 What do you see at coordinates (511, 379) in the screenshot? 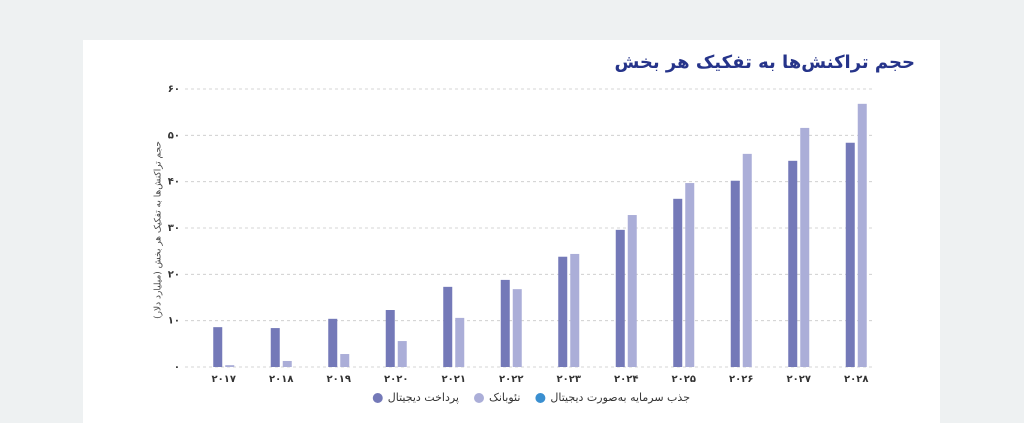
I see `x-tick-label: ۲۰۲۲` at bounding box center [511, 379].